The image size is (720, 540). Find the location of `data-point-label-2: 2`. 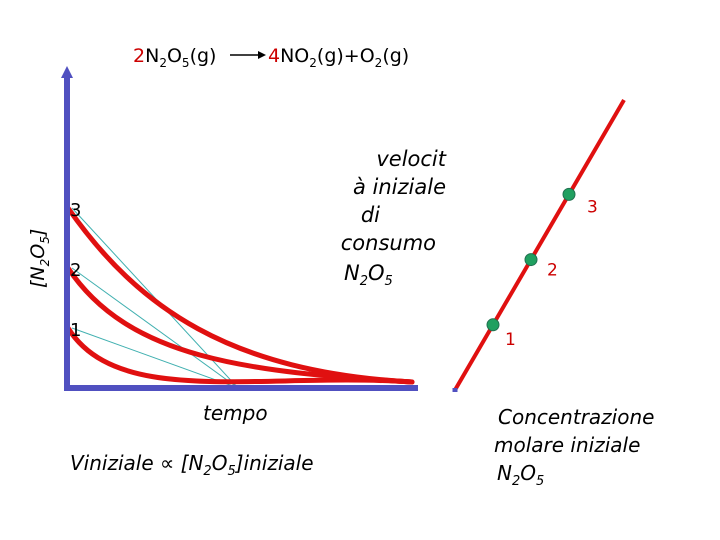

data-point-label-2: 2 is located at coordinates (552, 271).